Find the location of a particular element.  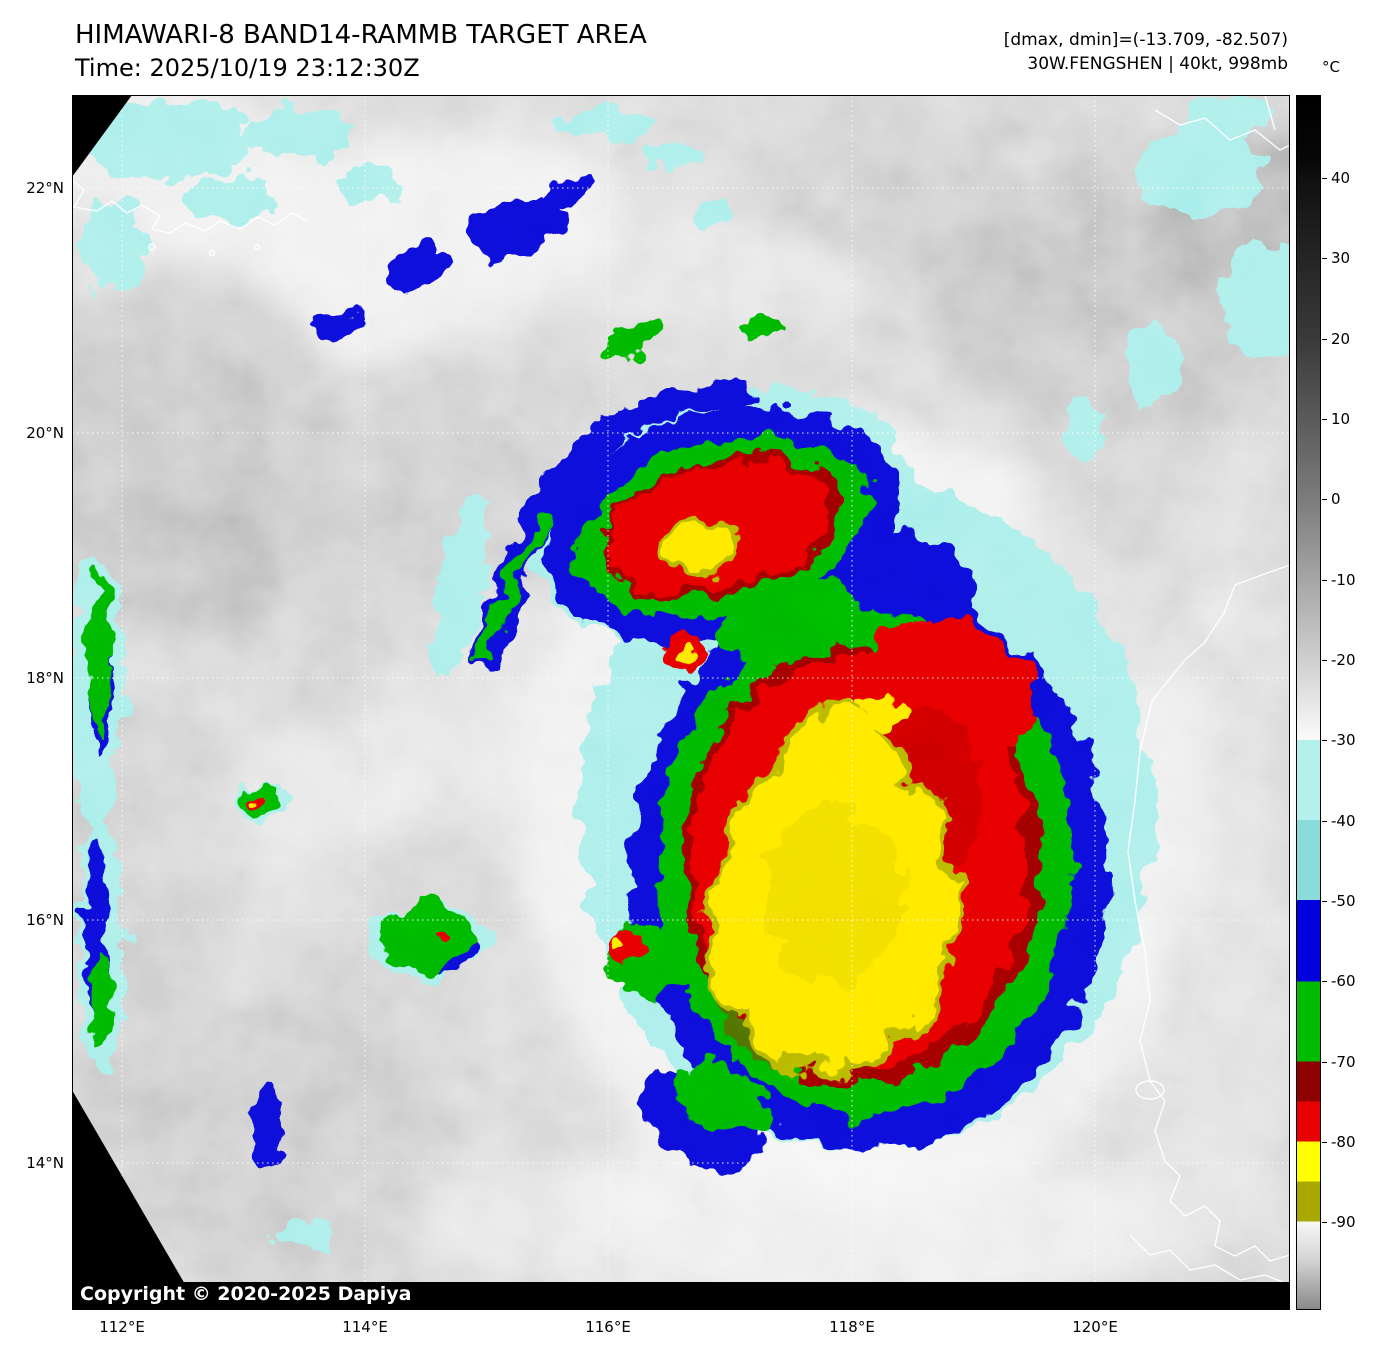

lat-label: 22°N is located at coordinates (45, 188).